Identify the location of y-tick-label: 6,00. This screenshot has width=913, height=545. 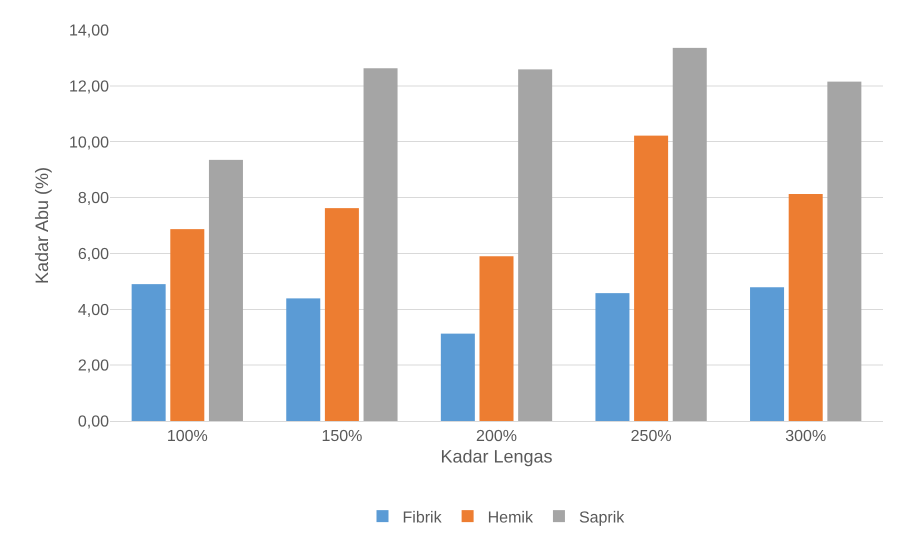
(94, 255).